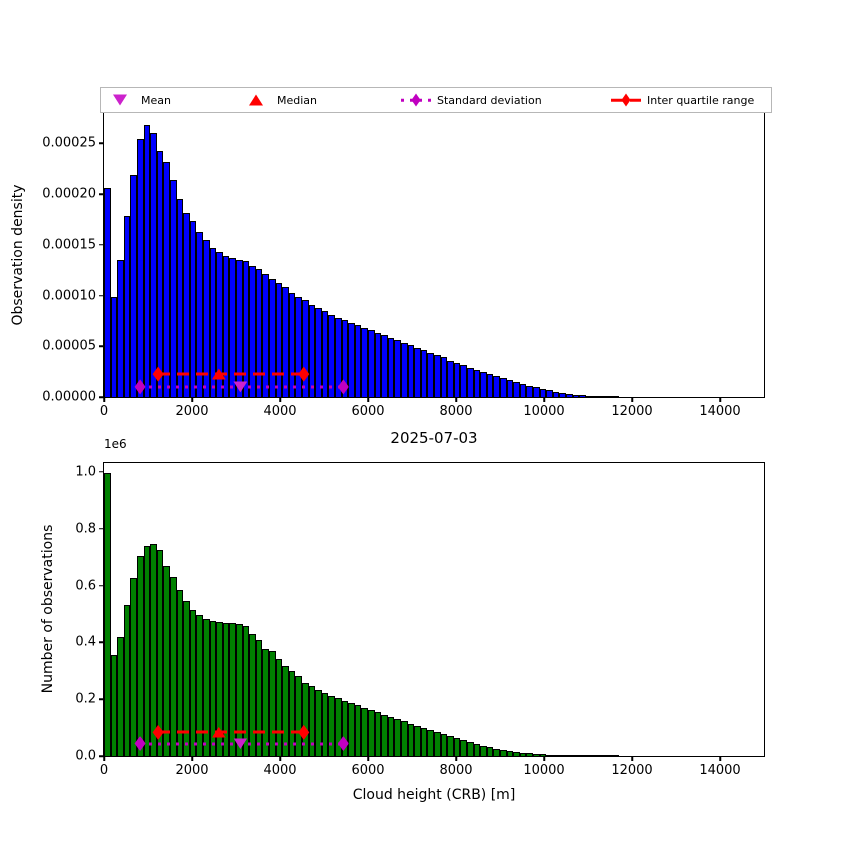  What do you see at coordinates (280, 770) in the screenshot?
I see `x-tick-label: 4000` at bounding box center [280, 770].